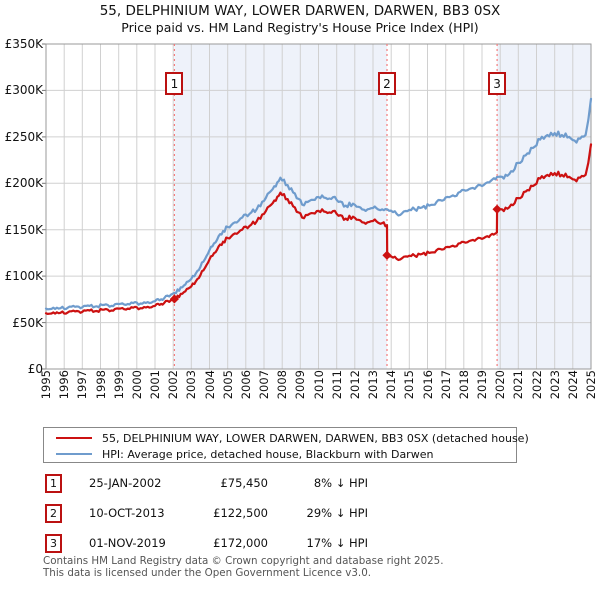 This screenshot has height=590, width=600. I want to click on x-axis-tick-label: 1999, so click(118, 385).